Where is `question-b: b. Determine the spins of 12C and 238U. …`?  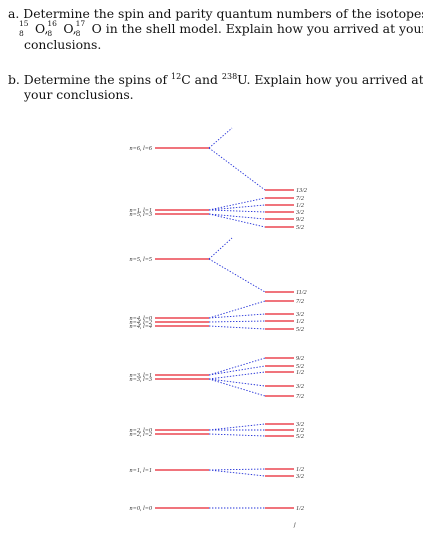 question-b: b. Determine the spins of 12C and 238U. … is located at coordinates (215, 87).